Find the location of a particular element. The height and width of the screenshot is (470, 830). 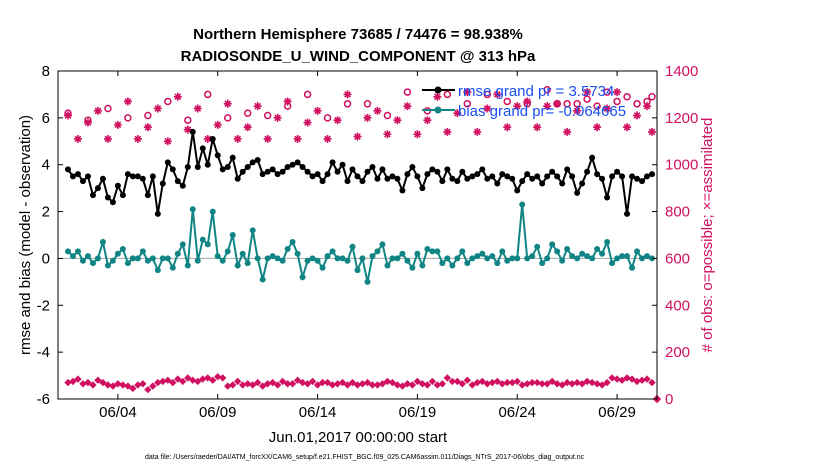

legend-rmse-label: rmse grand pr = 3.5734 is located at coordinates (536, 91).